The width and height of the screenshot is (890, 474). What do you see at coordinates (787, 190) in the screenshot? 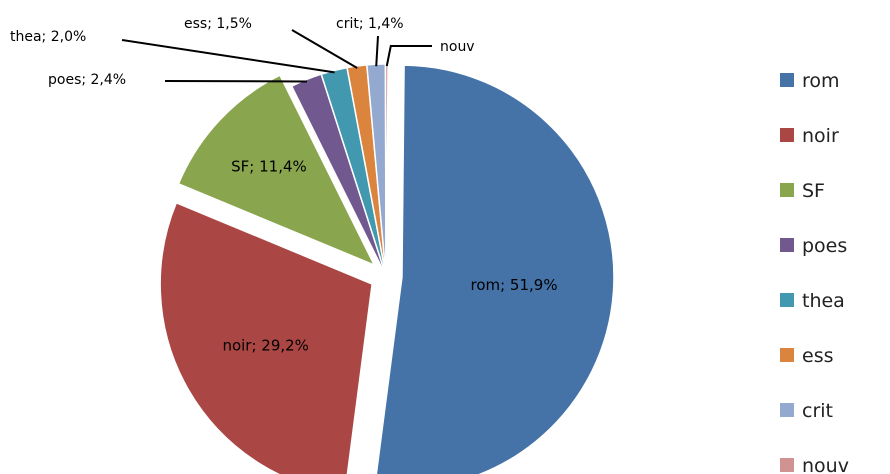
I see `legend-swatch-SF` at bounding box center [787, 190].